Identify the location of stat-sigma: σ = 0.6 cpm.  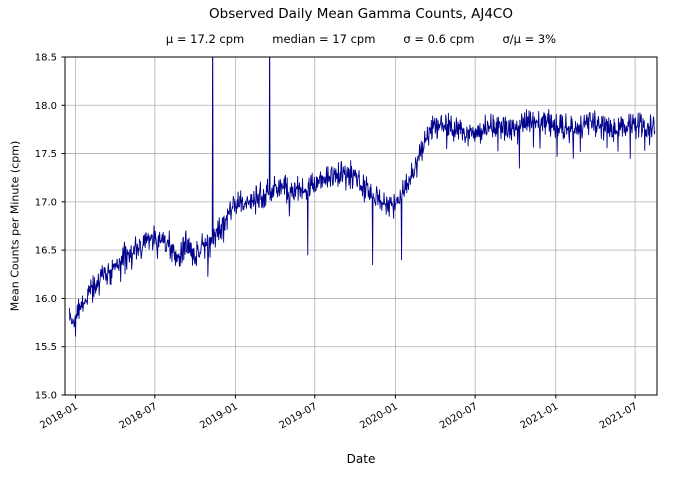
(439, 39).